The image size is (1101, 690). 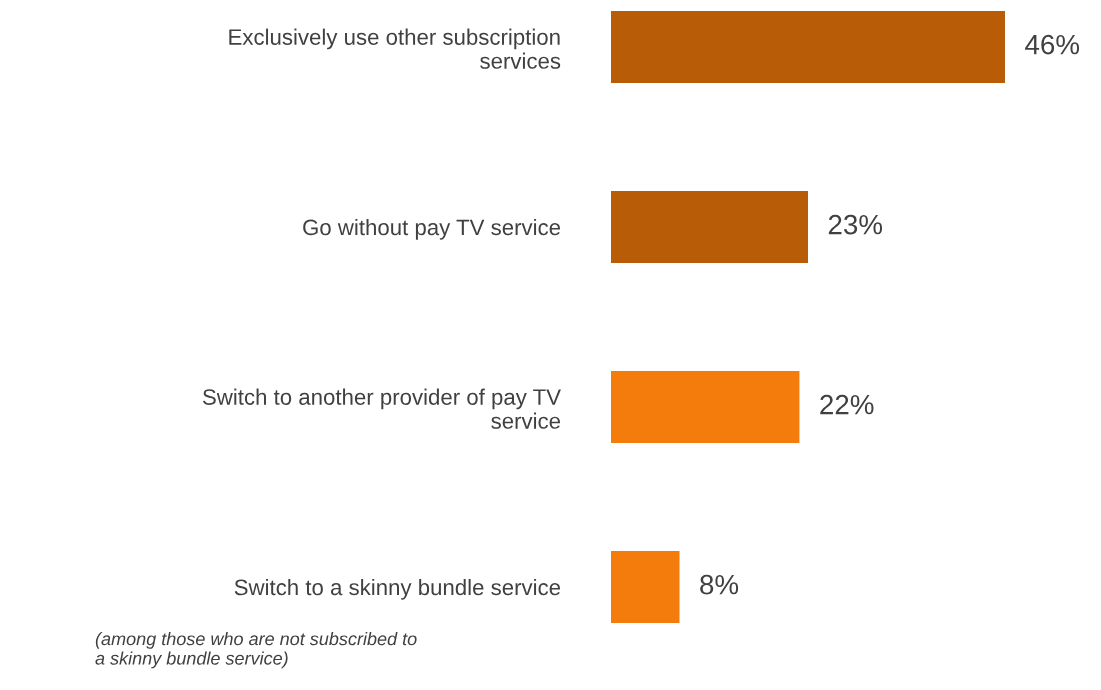 What do you see at coordinates (256, 650) in the screenshot?
I see `text: (among those who are not subscribed to a skinny bundle service)` at bounding box center [256, 650].